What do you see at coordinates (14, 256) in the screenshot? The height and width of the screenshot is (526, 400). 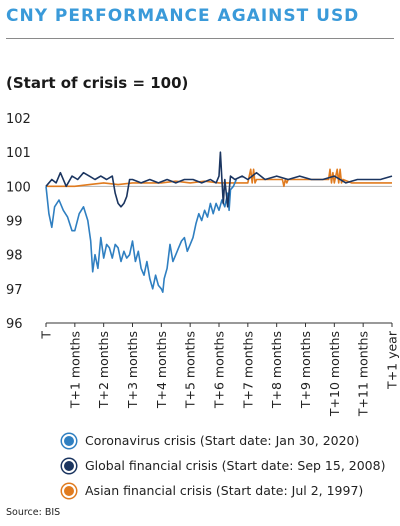 I see `y-tick-label-98: 98` at bounding box center [14, 256].